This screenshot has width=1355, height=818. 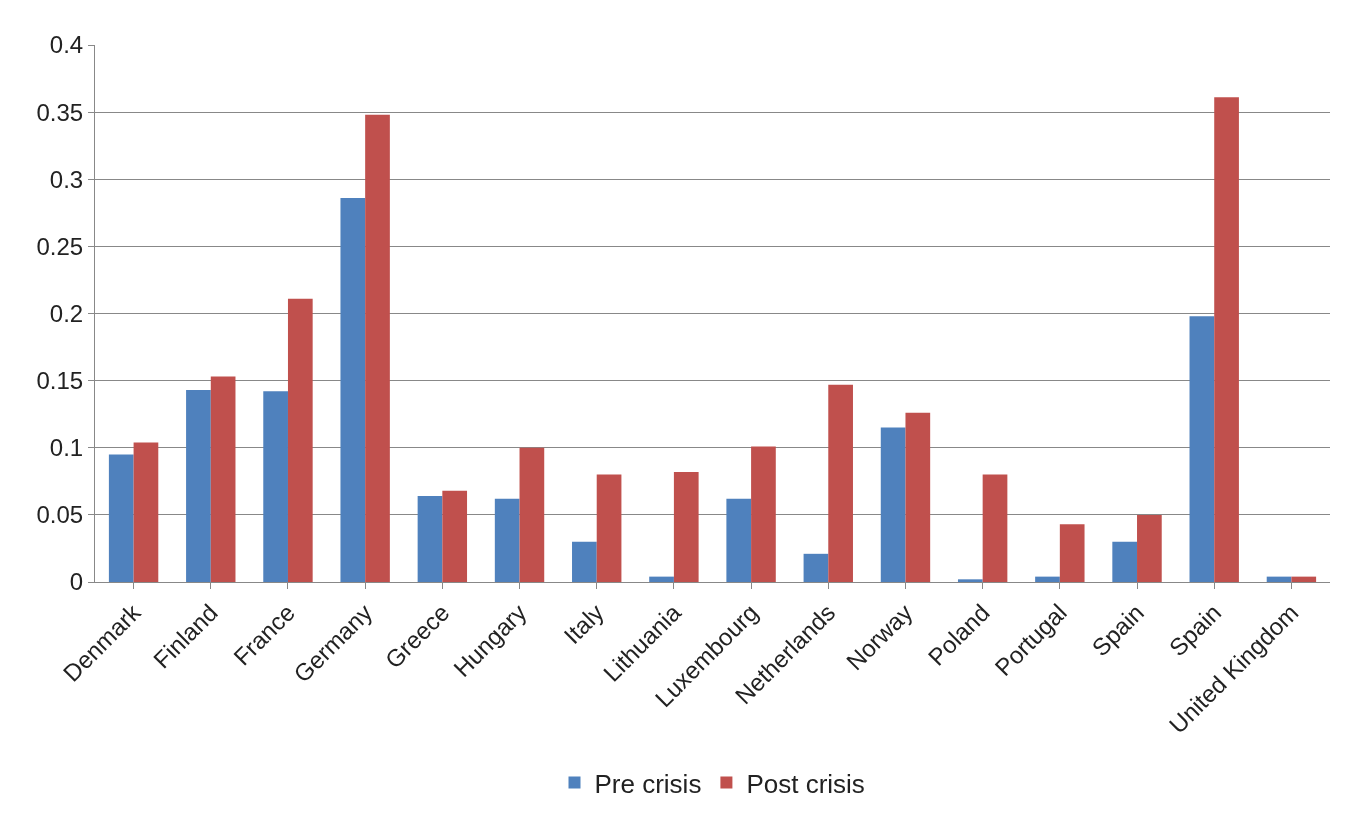 I want to click on y-tick-label: 0.1, so click(x=66, y=448).